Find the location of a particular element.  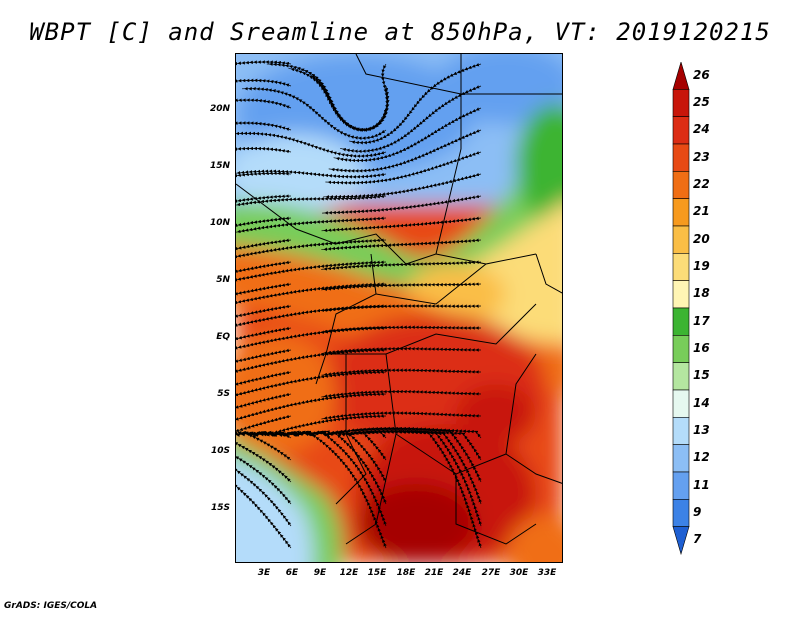

lon-label-15e: 15E is located at coordinates (377, 573).